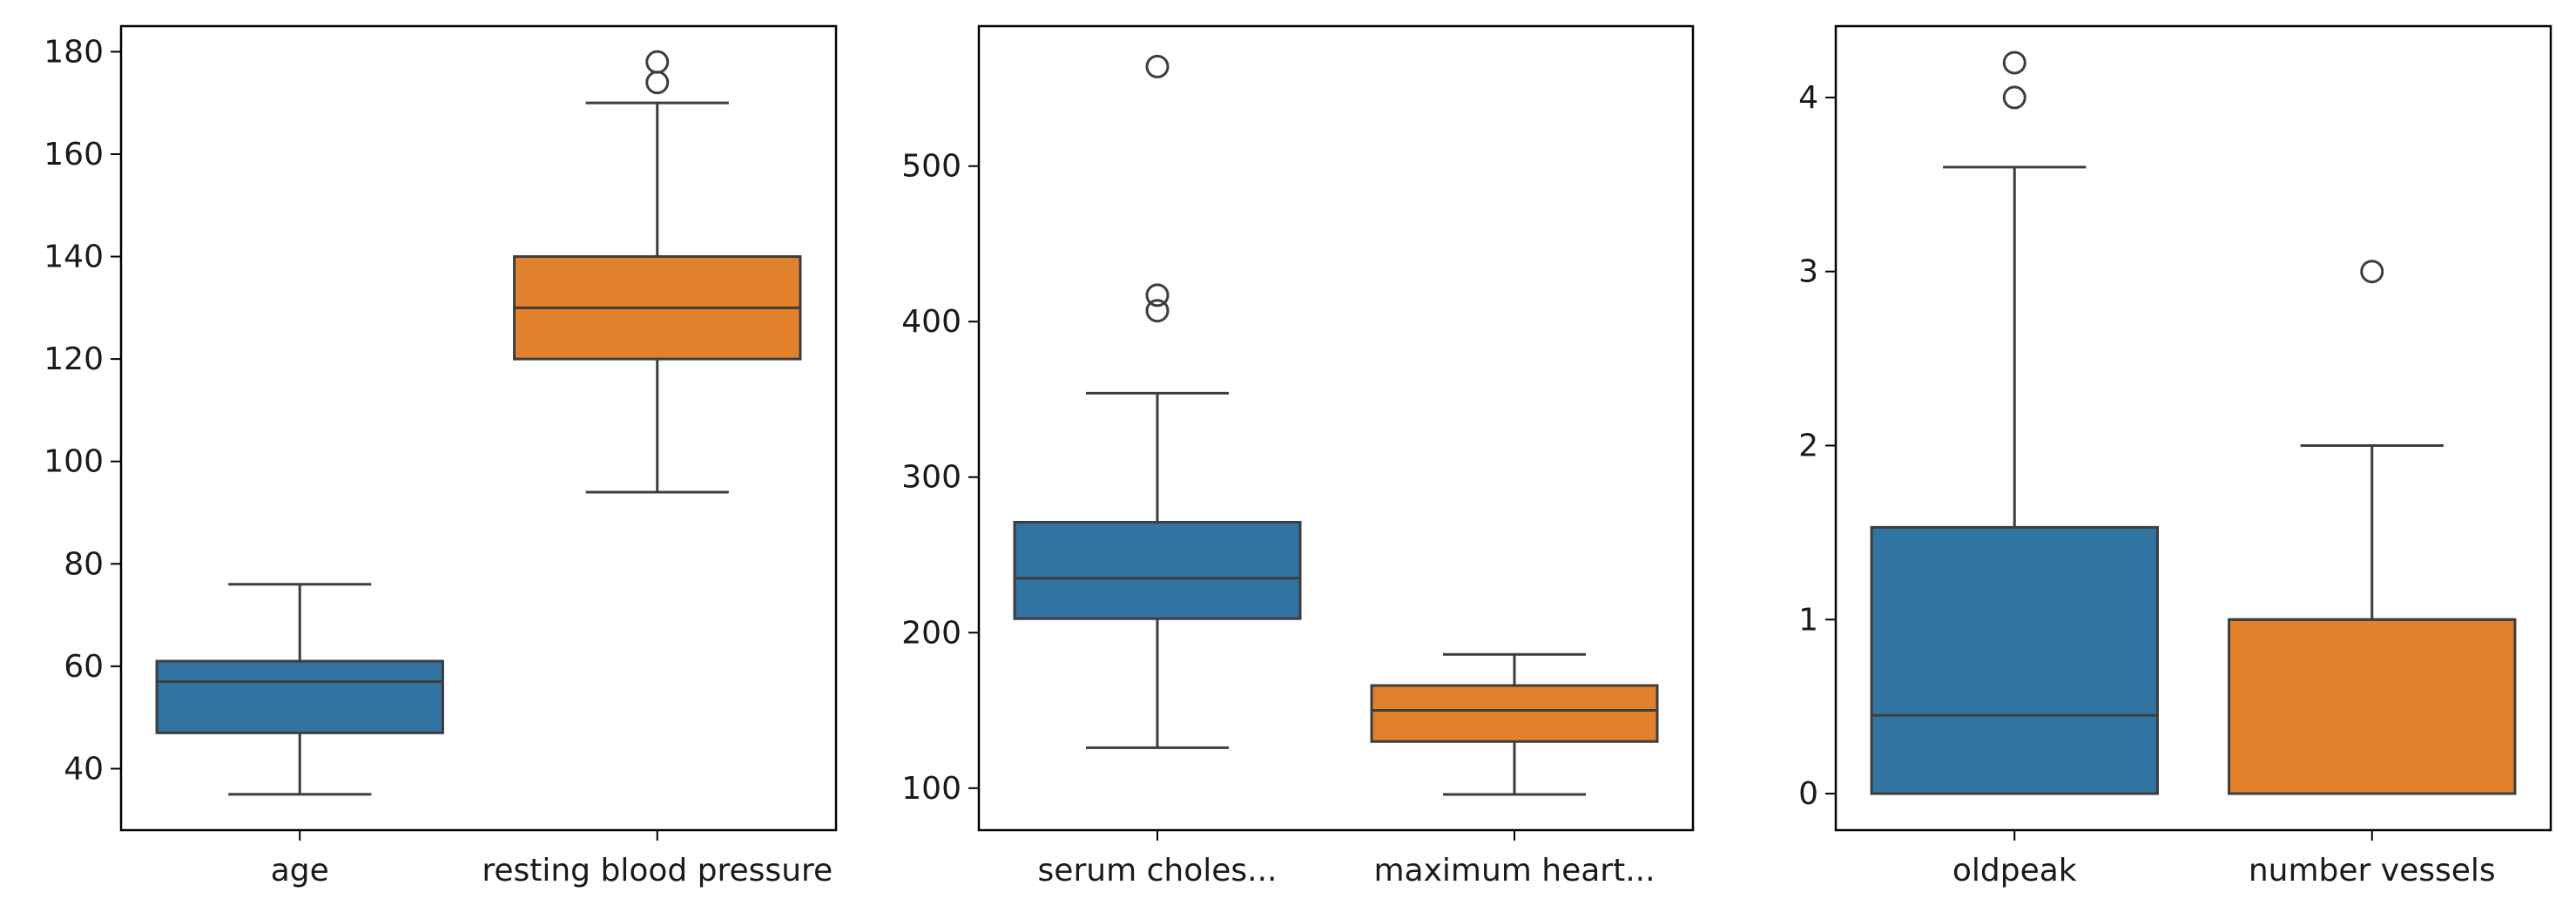  I want to click on x-tick-label: oldpeak, so click(2014, 871).